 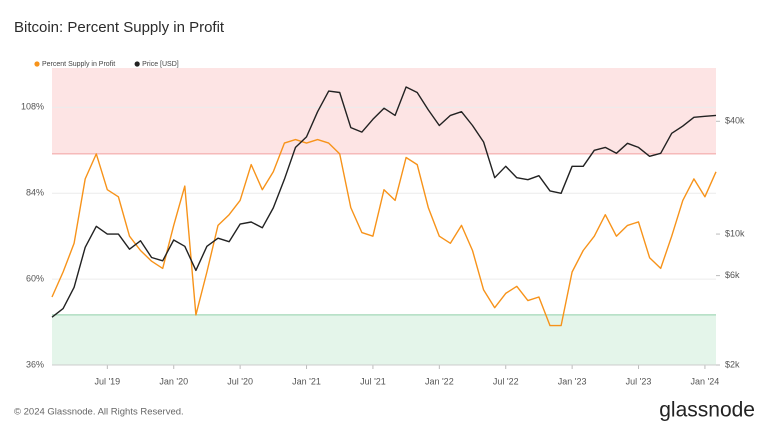 I want to click on footer: © 2024 Glassnode. All Rights Reserved., so click(x=99, y=412).